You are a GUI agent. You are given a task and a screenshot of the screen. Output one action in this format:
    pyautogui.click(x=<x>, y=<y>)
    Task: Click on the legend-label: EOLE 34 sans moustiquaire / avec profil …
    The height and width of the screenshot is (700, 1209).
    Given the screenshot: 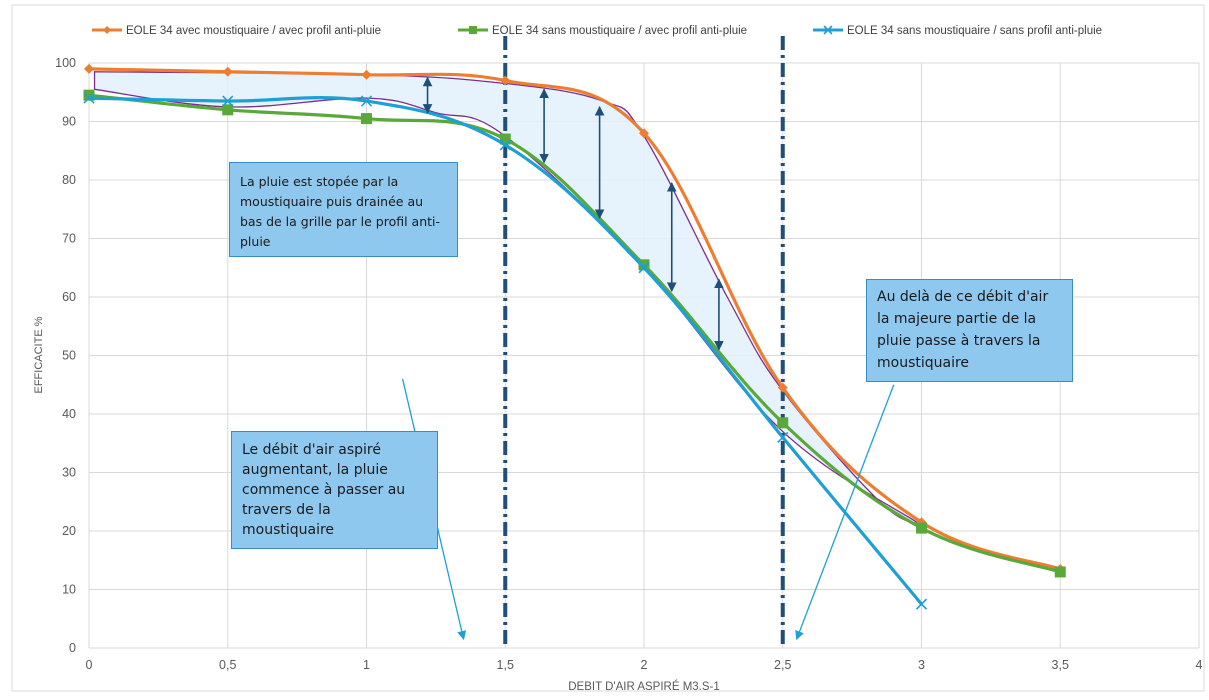 What is the action you would take?
    pyautogui.click(x=619, y=31)
    